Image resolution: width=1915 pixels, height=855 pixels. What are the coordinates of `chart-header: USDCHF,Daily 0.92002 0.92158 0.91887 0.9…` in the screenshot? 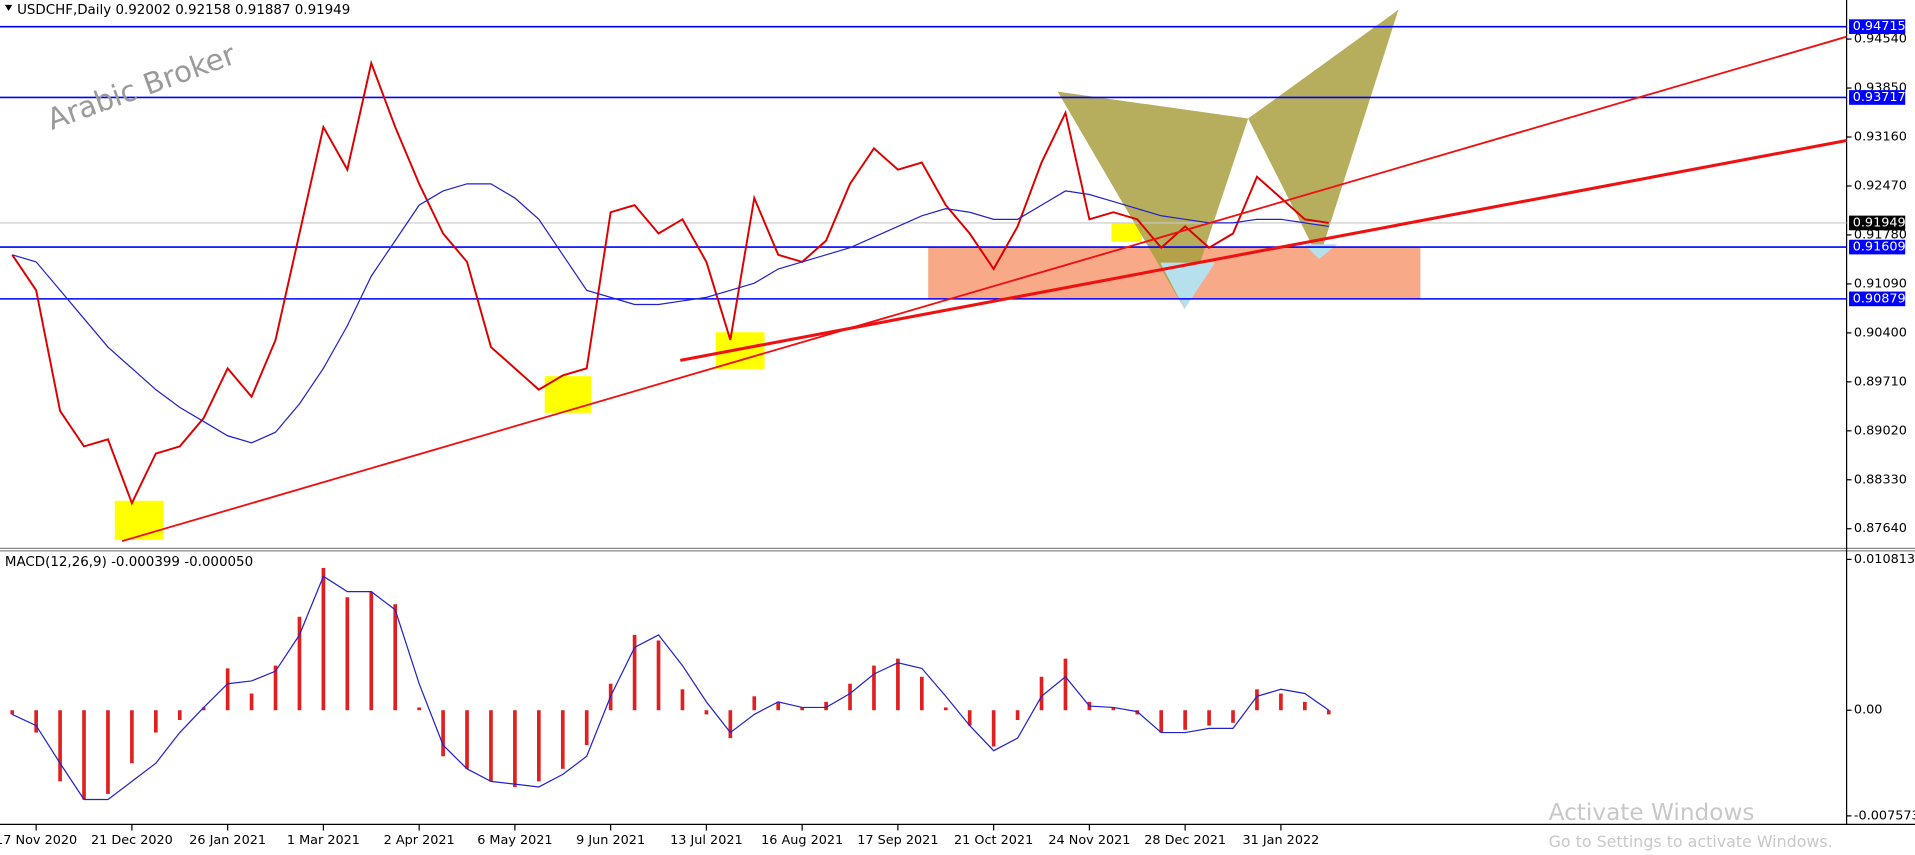 It's located at (183, 10).